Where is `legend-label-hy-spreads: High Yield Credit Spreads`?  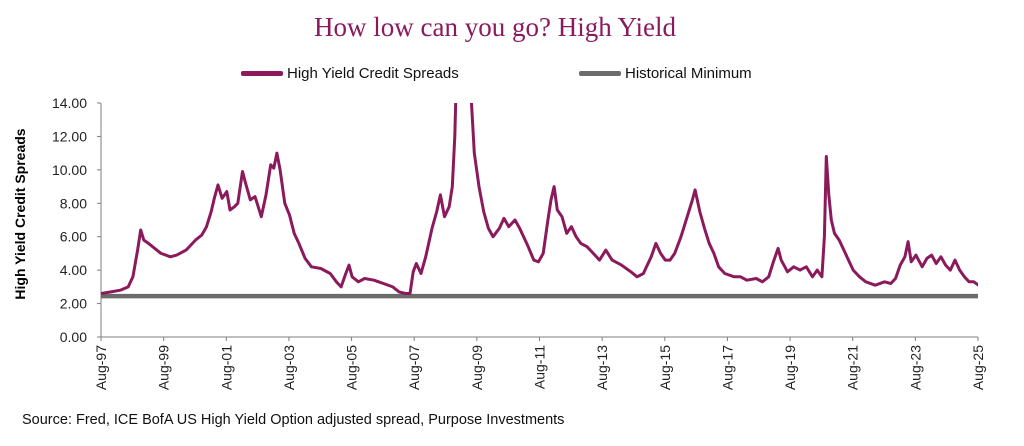
legend-label-hy-spreads: High Yield Credit Spreads is located at coordinates (373, 73).